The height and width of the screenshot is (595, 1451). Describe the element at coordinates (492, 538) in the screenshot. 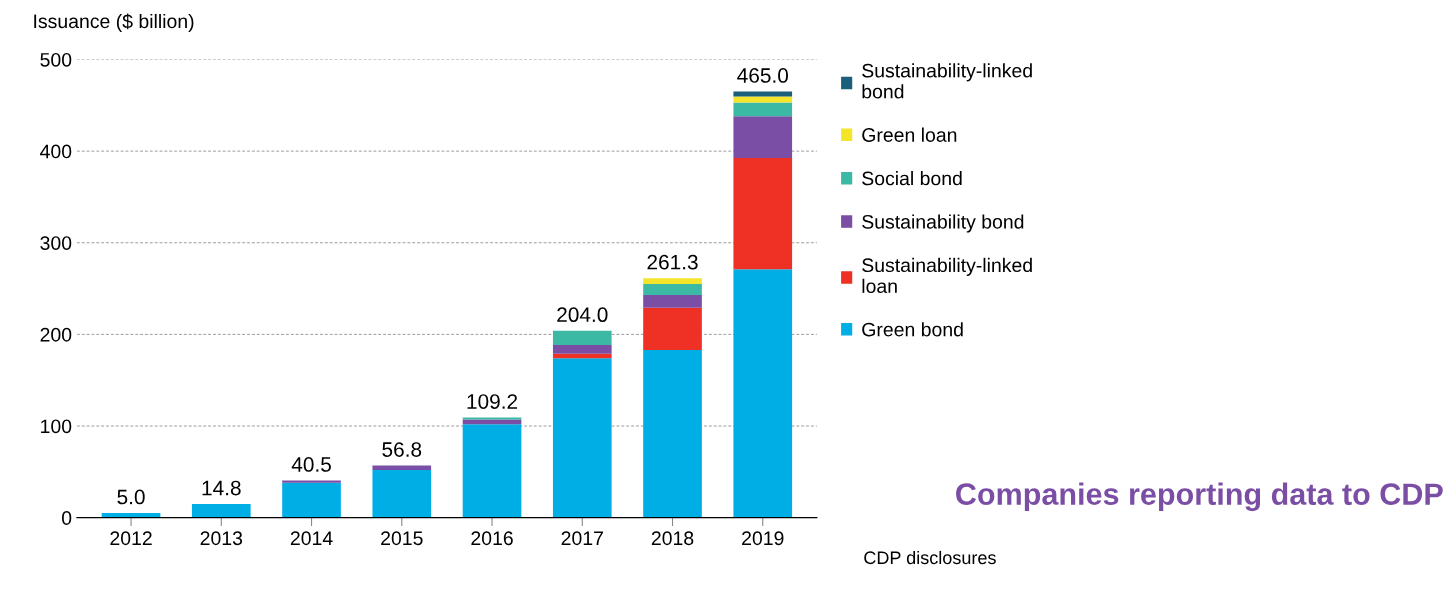

I see `x-tick-label: 2016` at that location.